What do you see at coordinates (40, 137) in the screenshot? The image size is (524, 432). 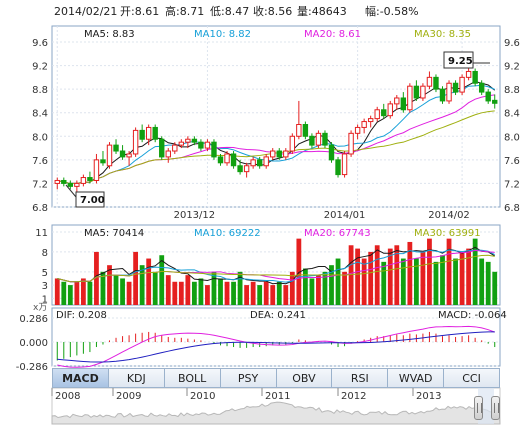 I see `price-ytick-left: 8.0` at bounding box center [40, 137].